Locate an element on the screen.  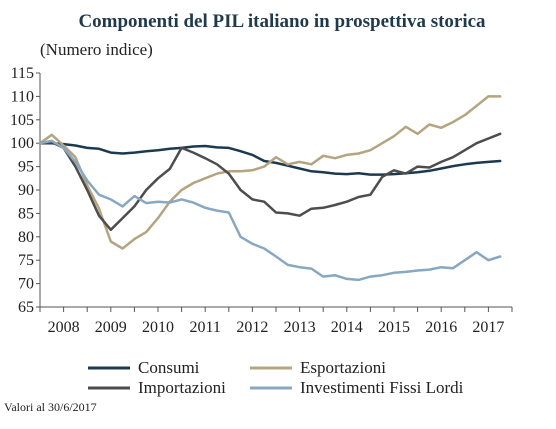
y-tick-label: 80 is located at coordinates (26, 237).